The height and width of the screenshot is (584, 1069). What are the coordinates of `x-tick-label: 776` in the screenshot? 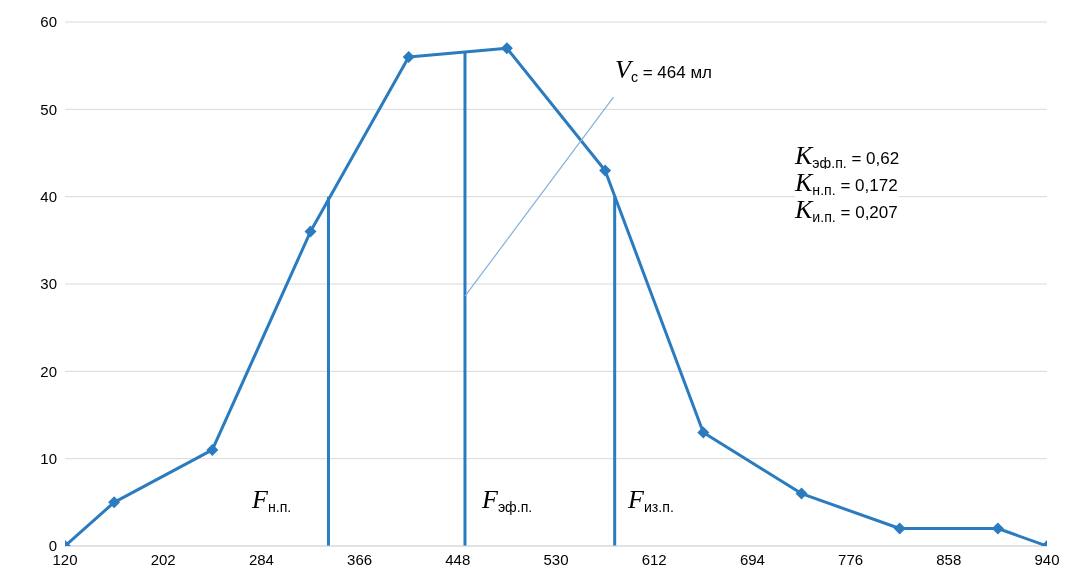 It's located at (851, 559).